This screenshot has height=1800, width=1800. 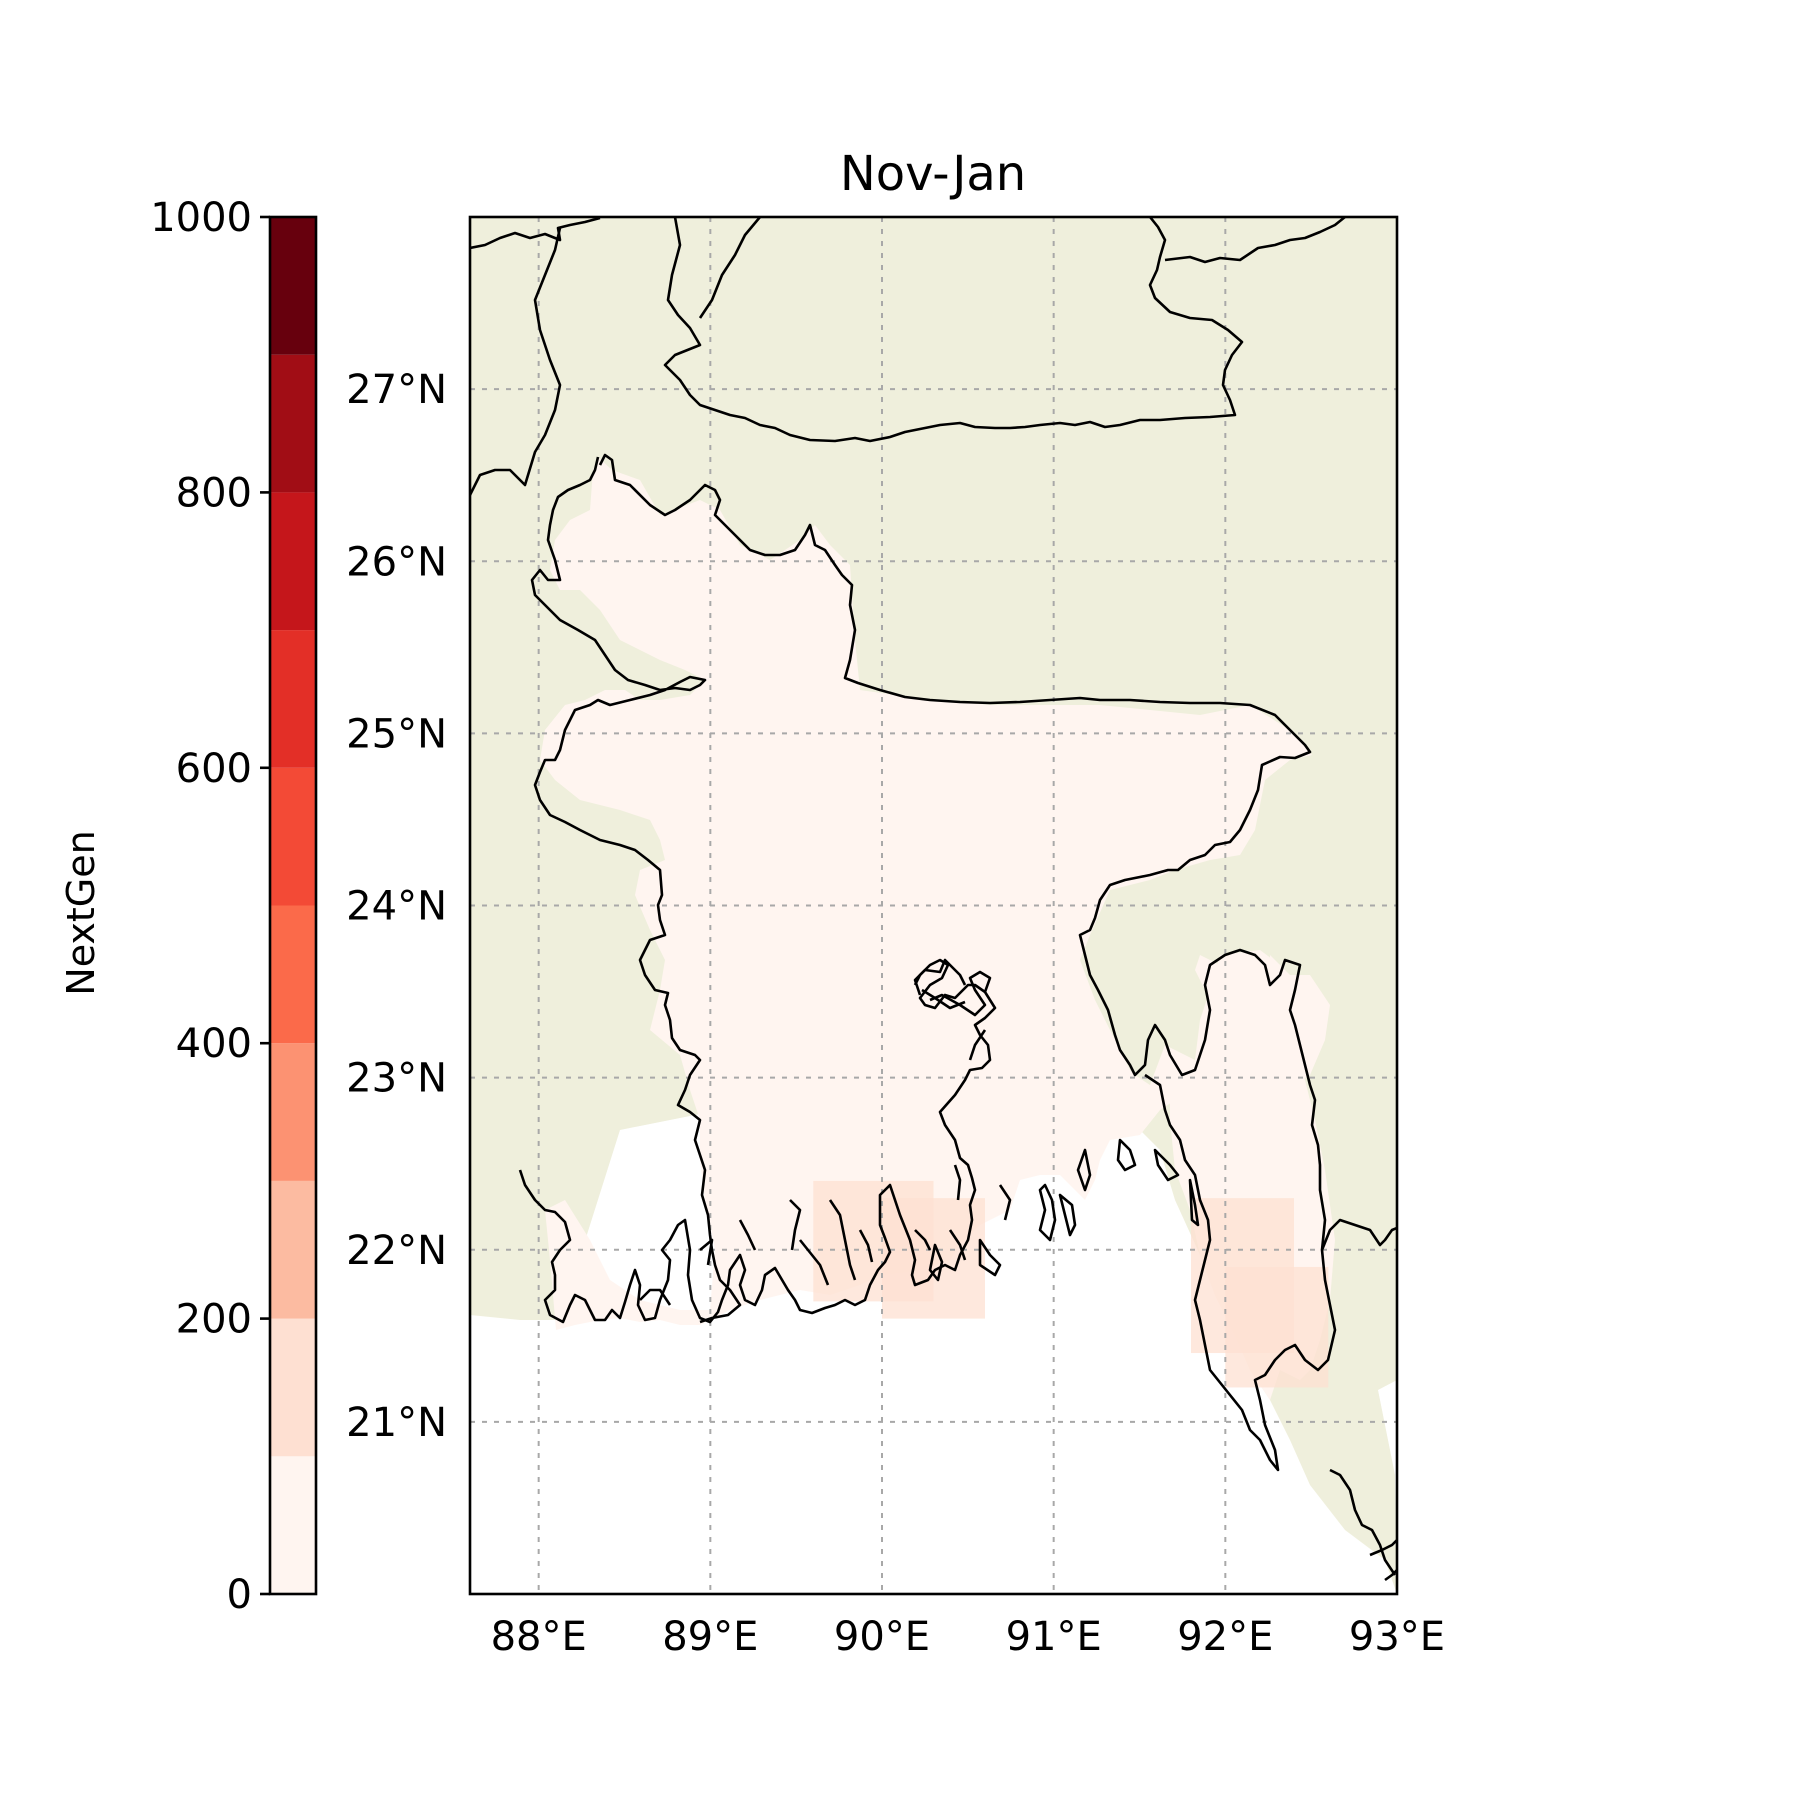 I want to click on lon-tick-label: 88°E, so click(x=539, y=1637).